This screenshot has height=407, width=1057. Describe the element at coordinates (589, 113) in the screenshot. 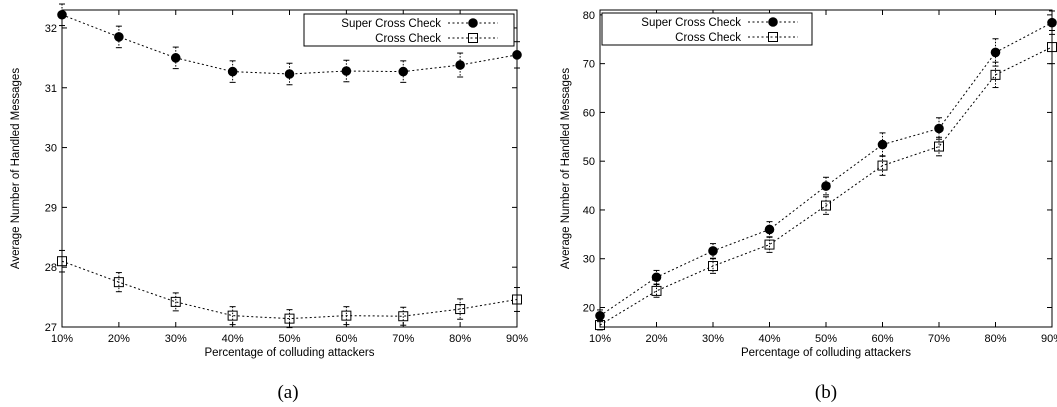

I see `y-tick-label: 60` at that location.